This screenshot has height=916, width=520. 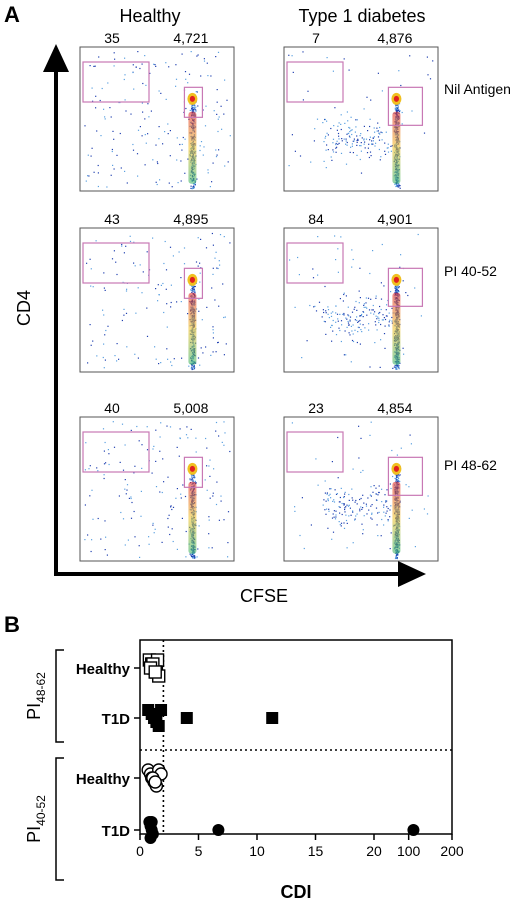 I want to click on x-tick-label: 15, so click(x=316, y=851).